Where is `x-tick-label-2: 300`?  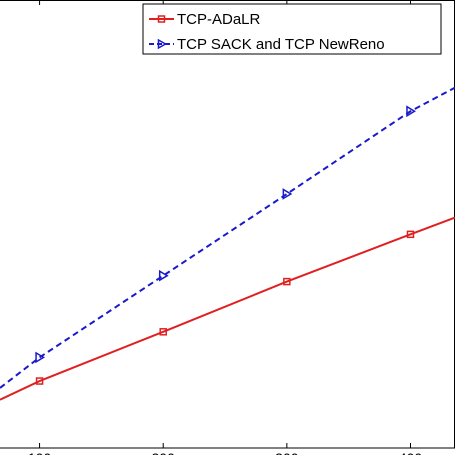 x-tick-label-2: 300 is located at coordinates (287, 452).